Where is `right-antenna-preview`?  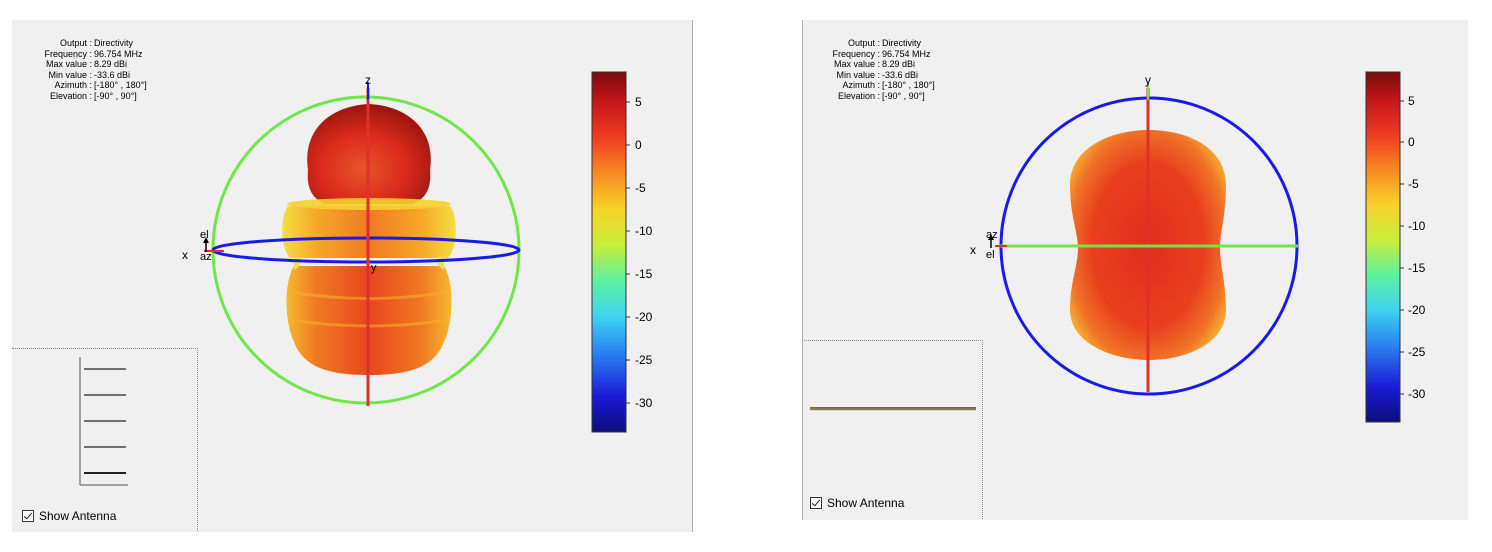 right-antenna-preview is located at coordinates (892, 430).